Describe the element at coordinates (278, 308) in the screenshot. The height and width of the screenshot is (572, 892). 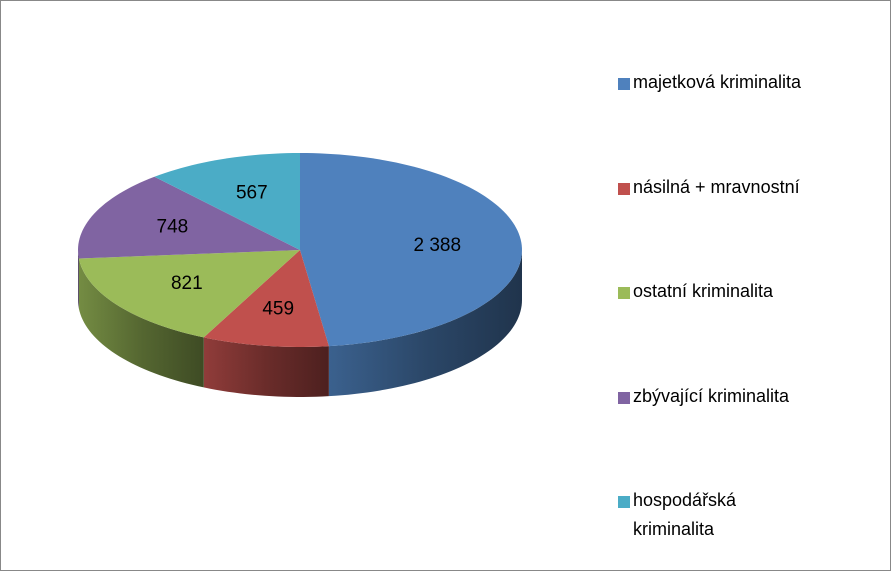
I see `data-label: 459` at that location.